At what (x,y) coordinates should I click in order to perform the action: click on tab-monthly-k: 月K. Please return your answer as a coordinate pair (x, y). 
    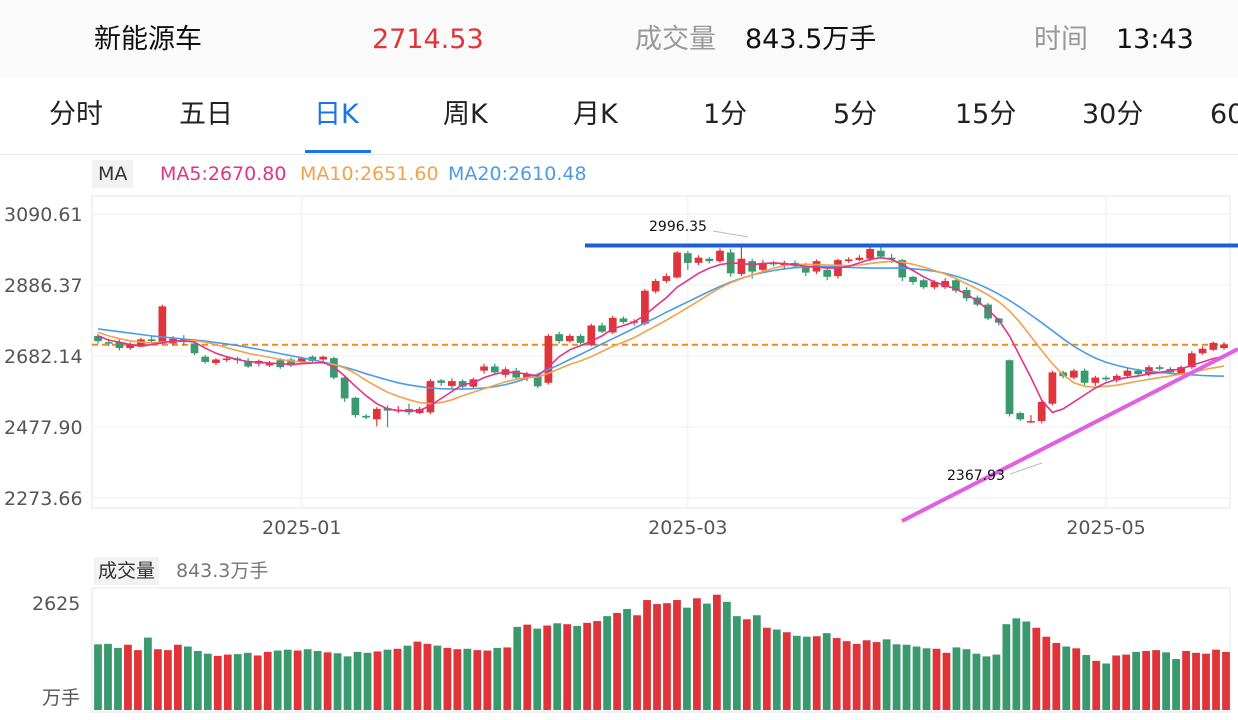
    Looking at the image, I should click on (595, 114).